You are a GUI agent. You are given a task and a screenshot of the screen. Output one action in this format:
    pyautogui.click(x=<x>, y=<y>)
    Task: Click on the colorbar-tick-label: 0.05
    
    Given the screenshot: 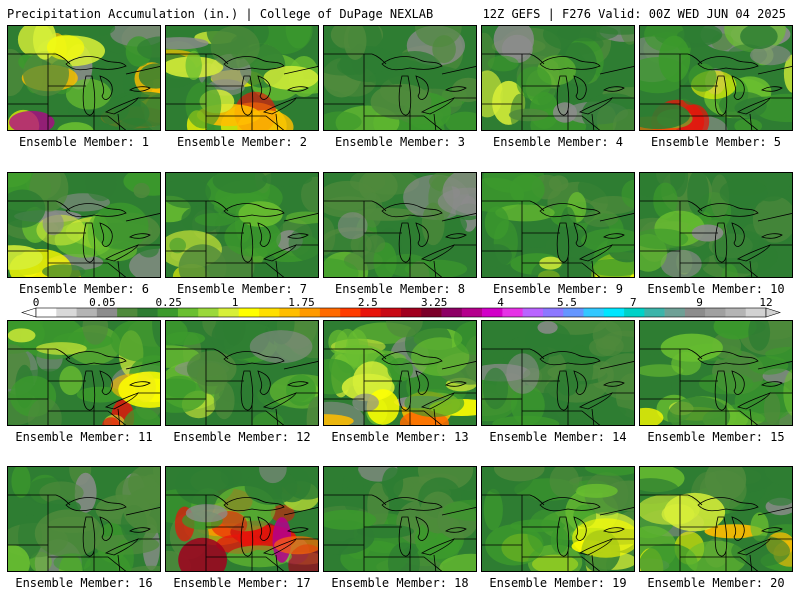 What is the action you would take?
    pyautogui.click(x=102, y=302)
    